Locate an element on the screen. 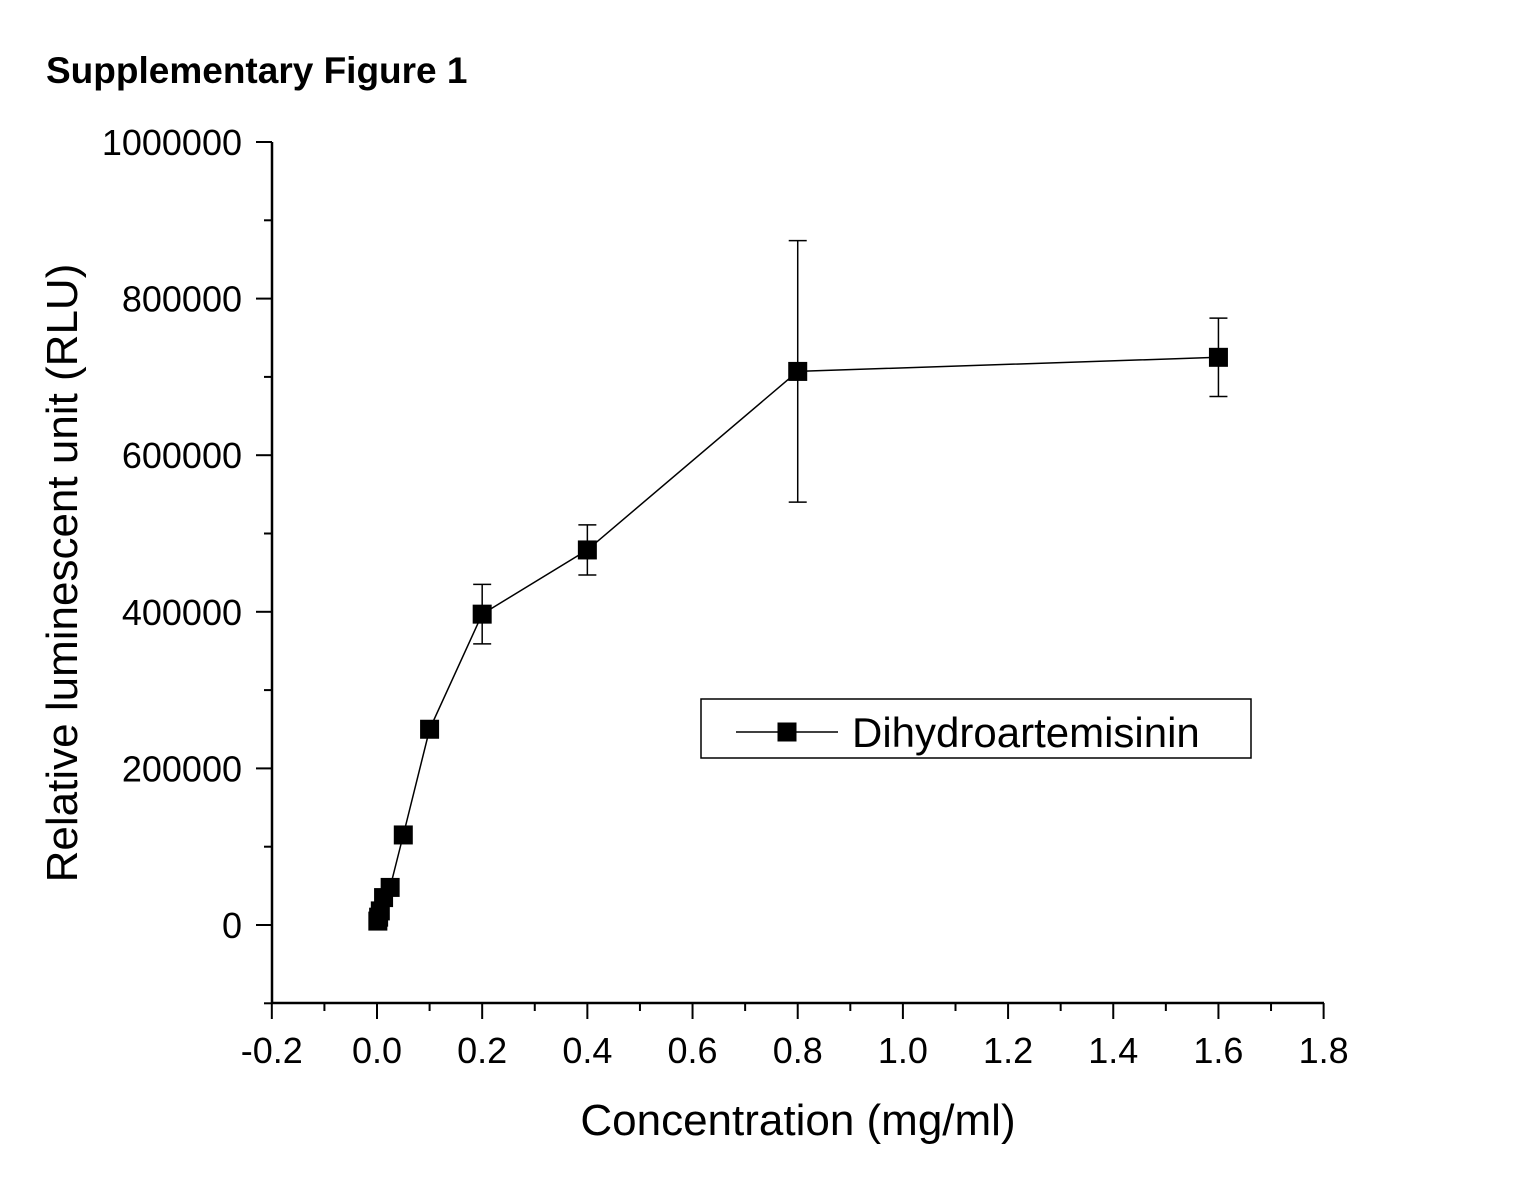  y-axis-title: Relative luminescent unit (RLU) is located at coordinates (62, 573).